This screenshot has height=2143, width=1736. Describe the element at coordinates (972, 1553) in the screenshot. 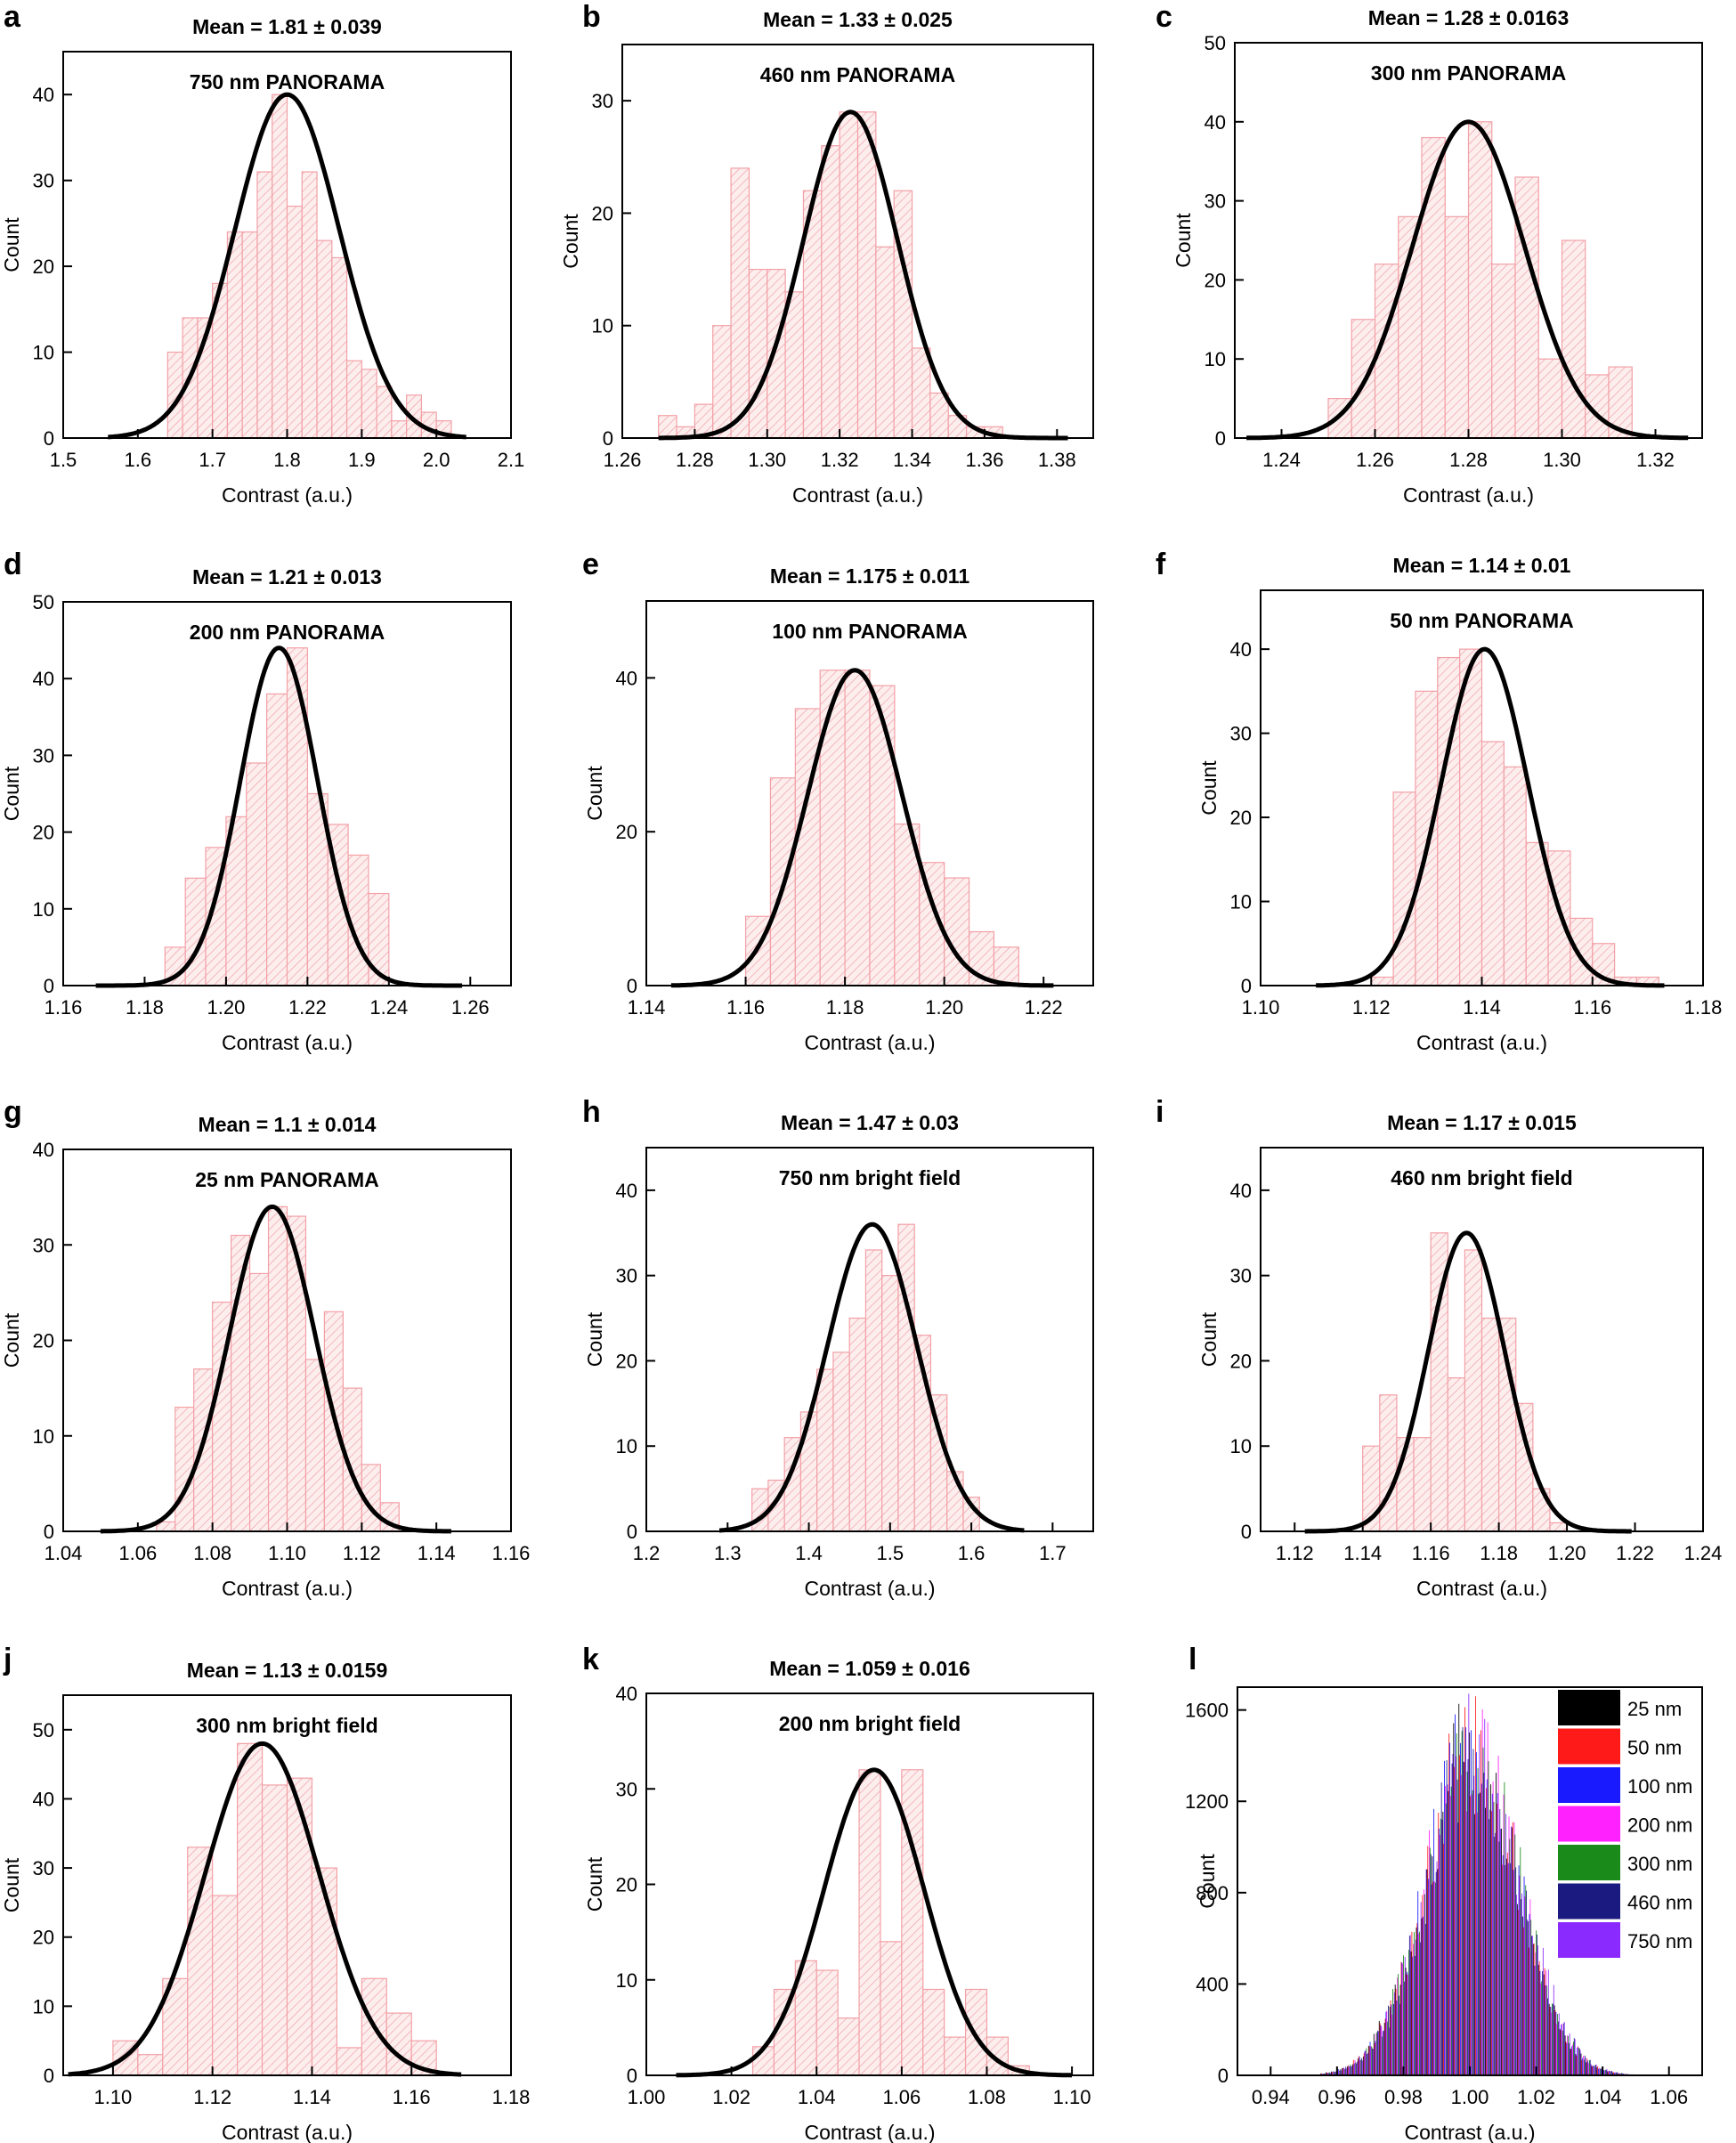

I see `x-tick-label: 1.6` at that location.